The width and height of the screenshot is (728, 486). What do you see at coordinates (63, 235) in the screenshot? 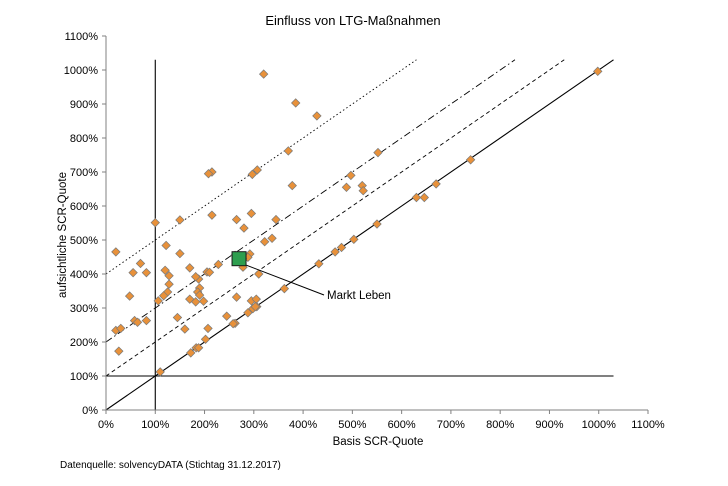
I see `y-axis-title: aufsichtliche SCR-Quote` at bounding box center [63, 235].